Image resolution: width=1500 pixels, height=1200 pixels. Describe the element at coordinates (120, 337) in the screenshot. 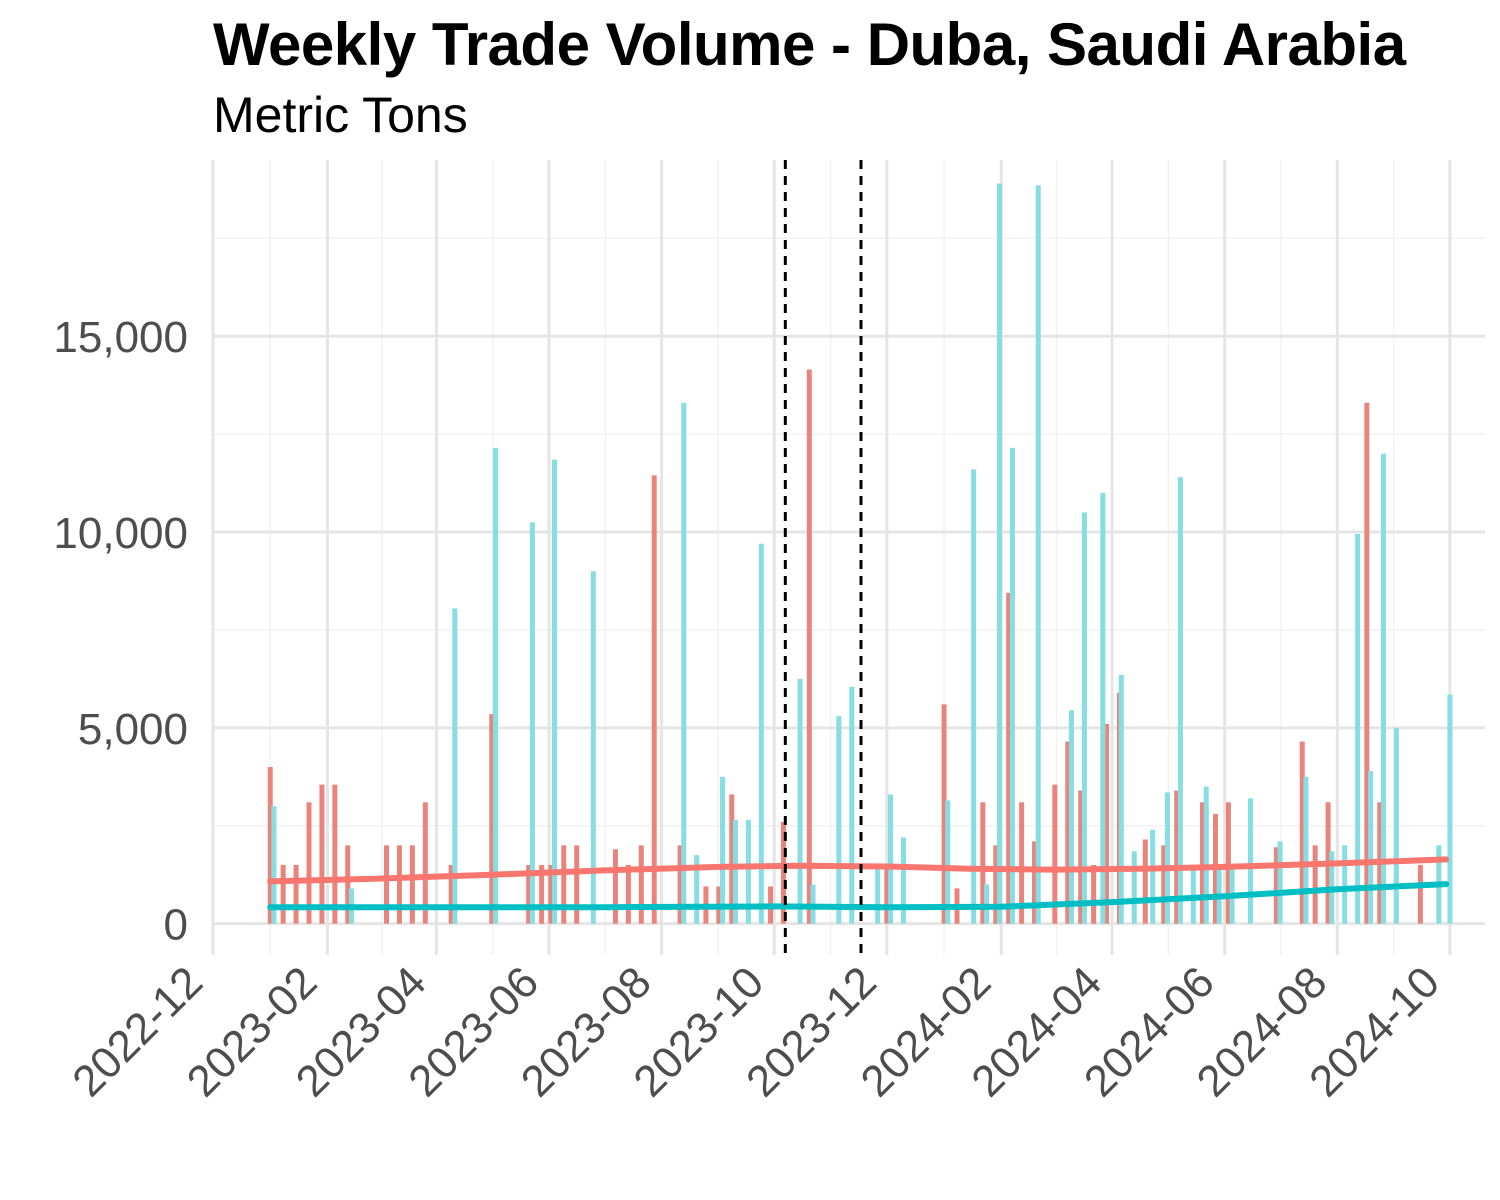

I see `y-tick-label: 15,000` at that location.